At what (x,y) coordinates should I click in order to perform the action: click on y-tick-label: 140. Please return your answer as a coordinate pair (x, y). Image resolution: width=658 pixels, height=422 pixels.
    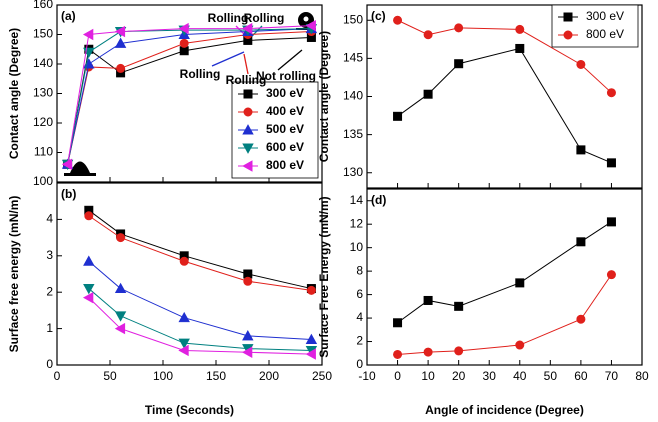
    Looking at the image, I should click on (43, 63).